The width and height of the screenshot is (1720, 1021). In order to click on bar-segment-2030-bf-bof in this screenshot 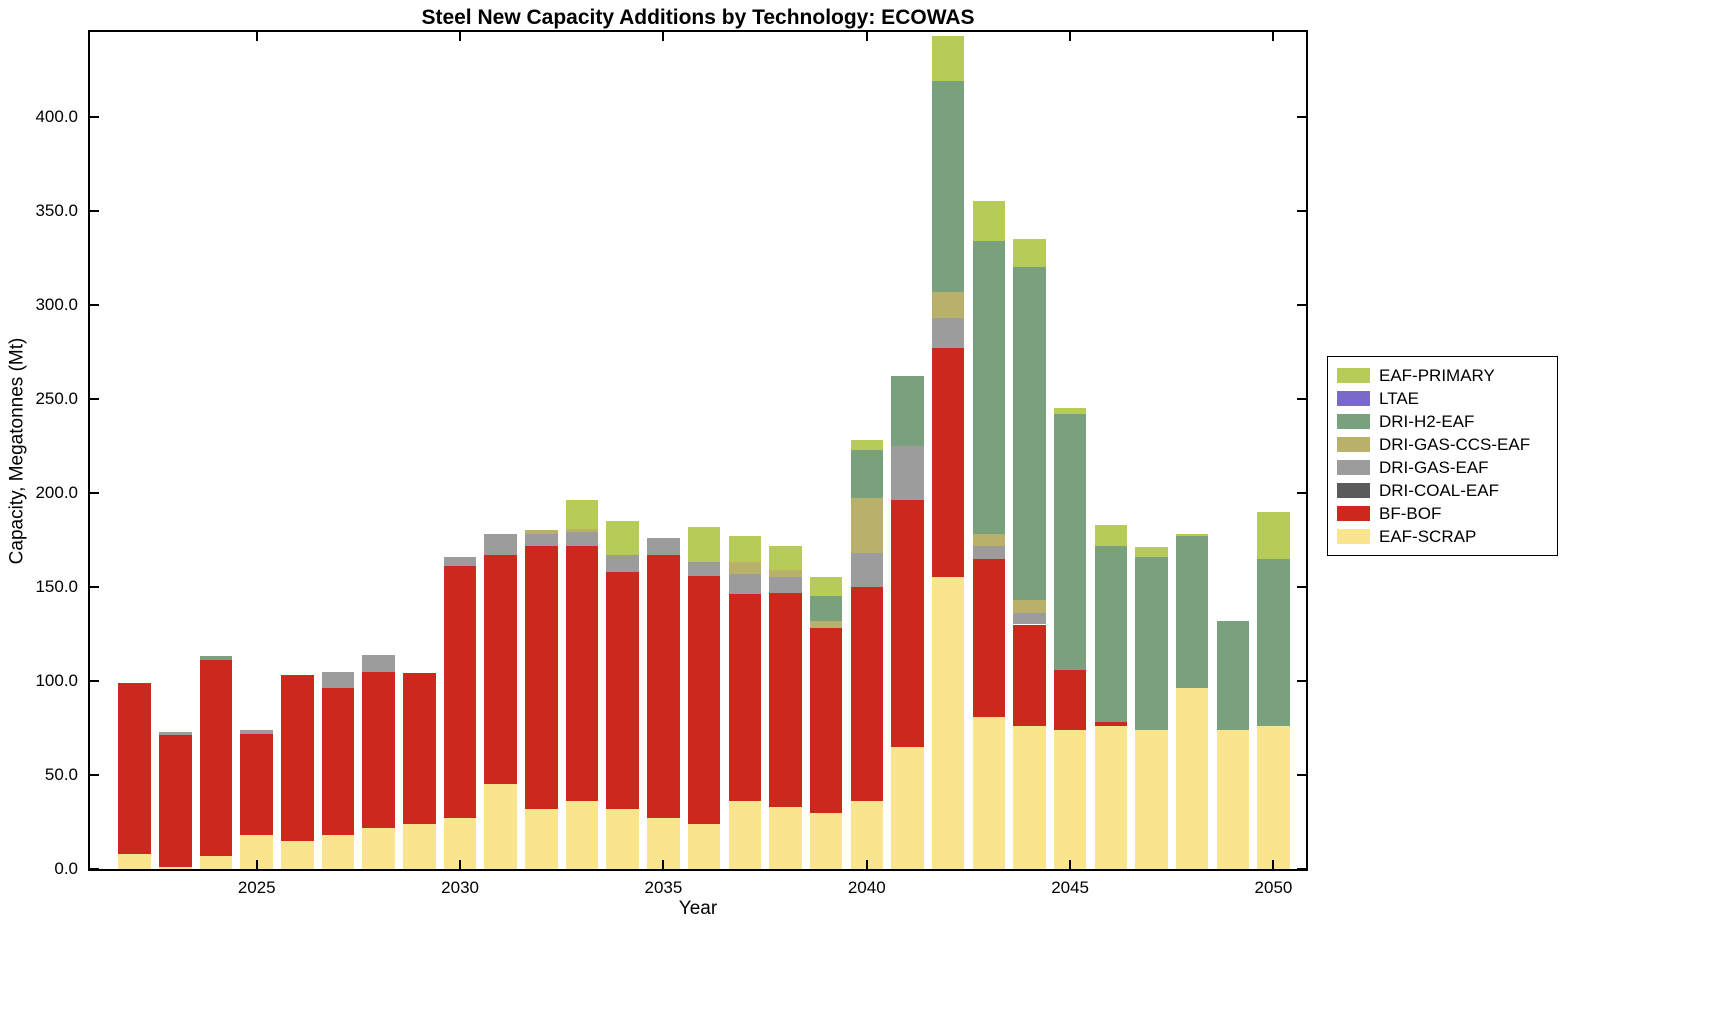, I will do `click(460, 692)`.